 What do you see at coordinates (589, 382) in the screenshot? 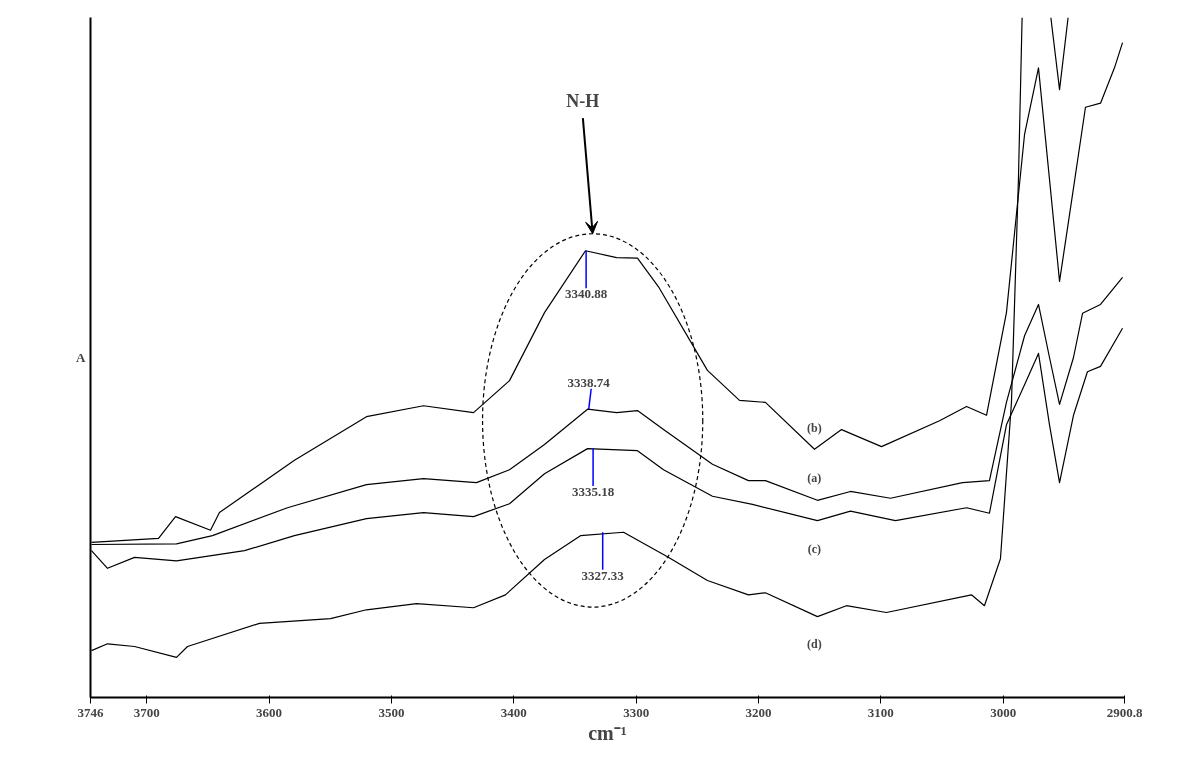
I see `annotation: 3338.74` at bounding box center [589, 382].